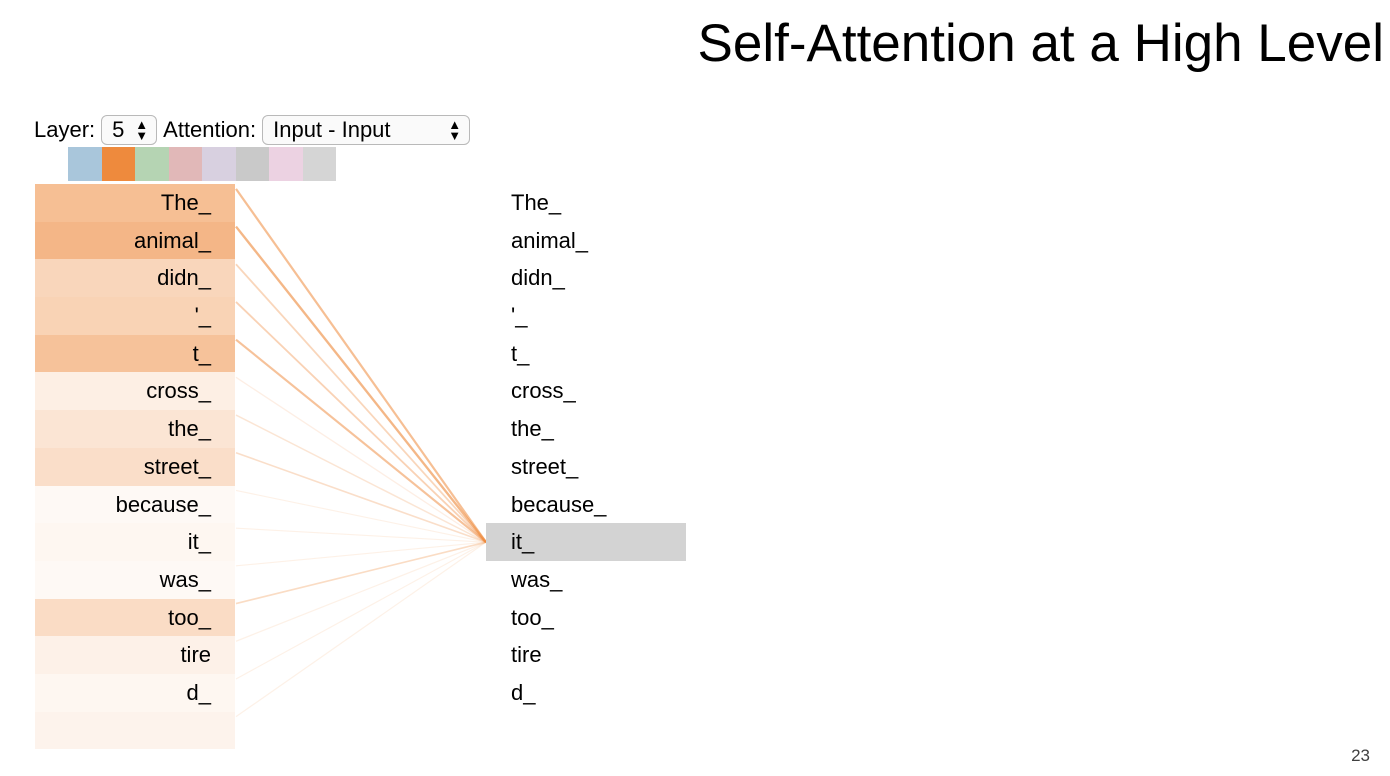 This screenshot has width=1390, height=776. Describe the element at coordinates (532, 617) in the screenshot. I see `right-token: too_` at that location.